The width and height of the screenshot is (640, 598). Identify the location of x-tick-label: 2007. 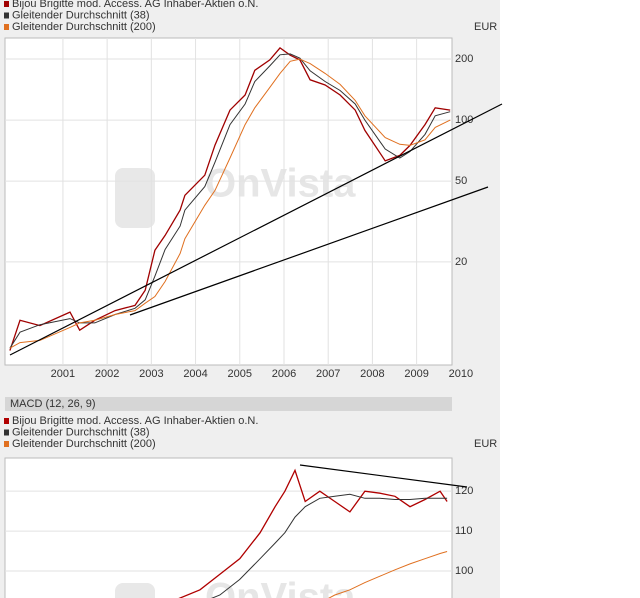
(328, 374).